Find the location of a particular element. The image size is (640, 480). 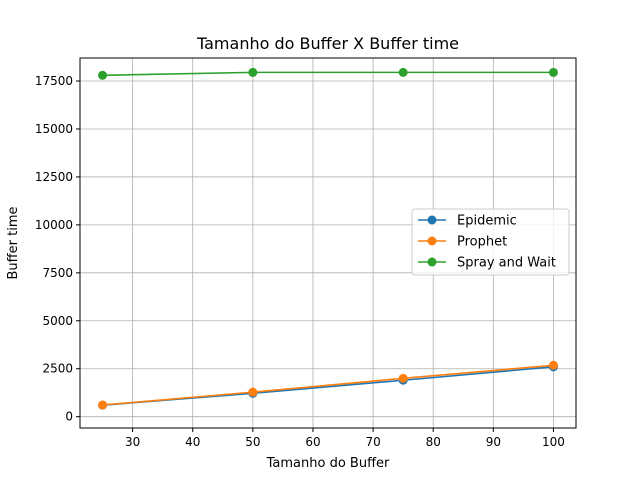

chart-title: Tamanho do Buffer X Buffer time is located at coordinates (327, 43).